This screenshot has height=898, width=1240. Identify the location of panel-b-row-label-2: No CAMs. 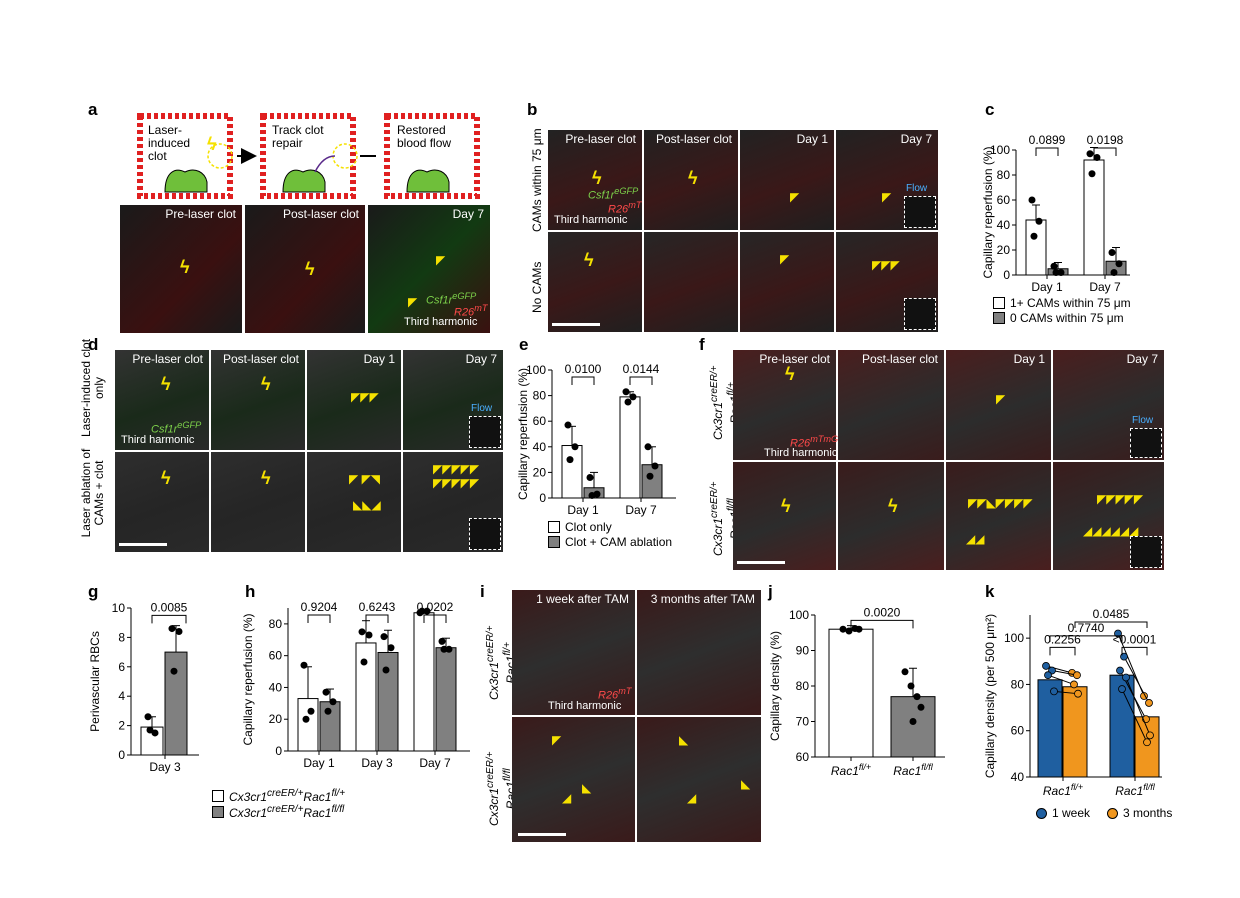
(537, 287).